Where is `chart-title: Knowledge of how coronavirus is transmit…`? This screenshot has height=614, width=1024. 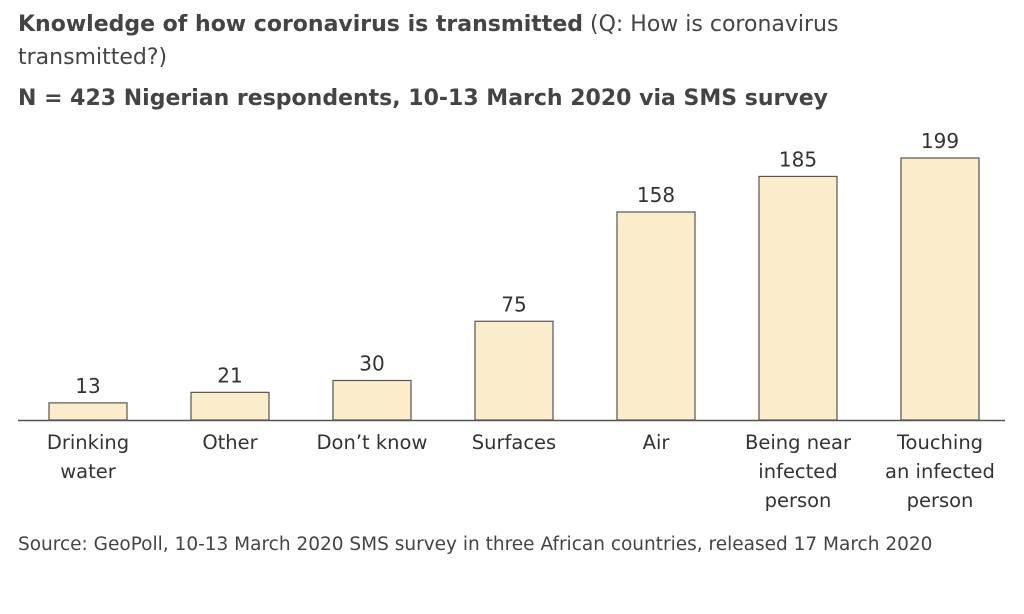
chart-title: Knowledge of how coronavirus is transmit… is located at coordinates (300, 24).